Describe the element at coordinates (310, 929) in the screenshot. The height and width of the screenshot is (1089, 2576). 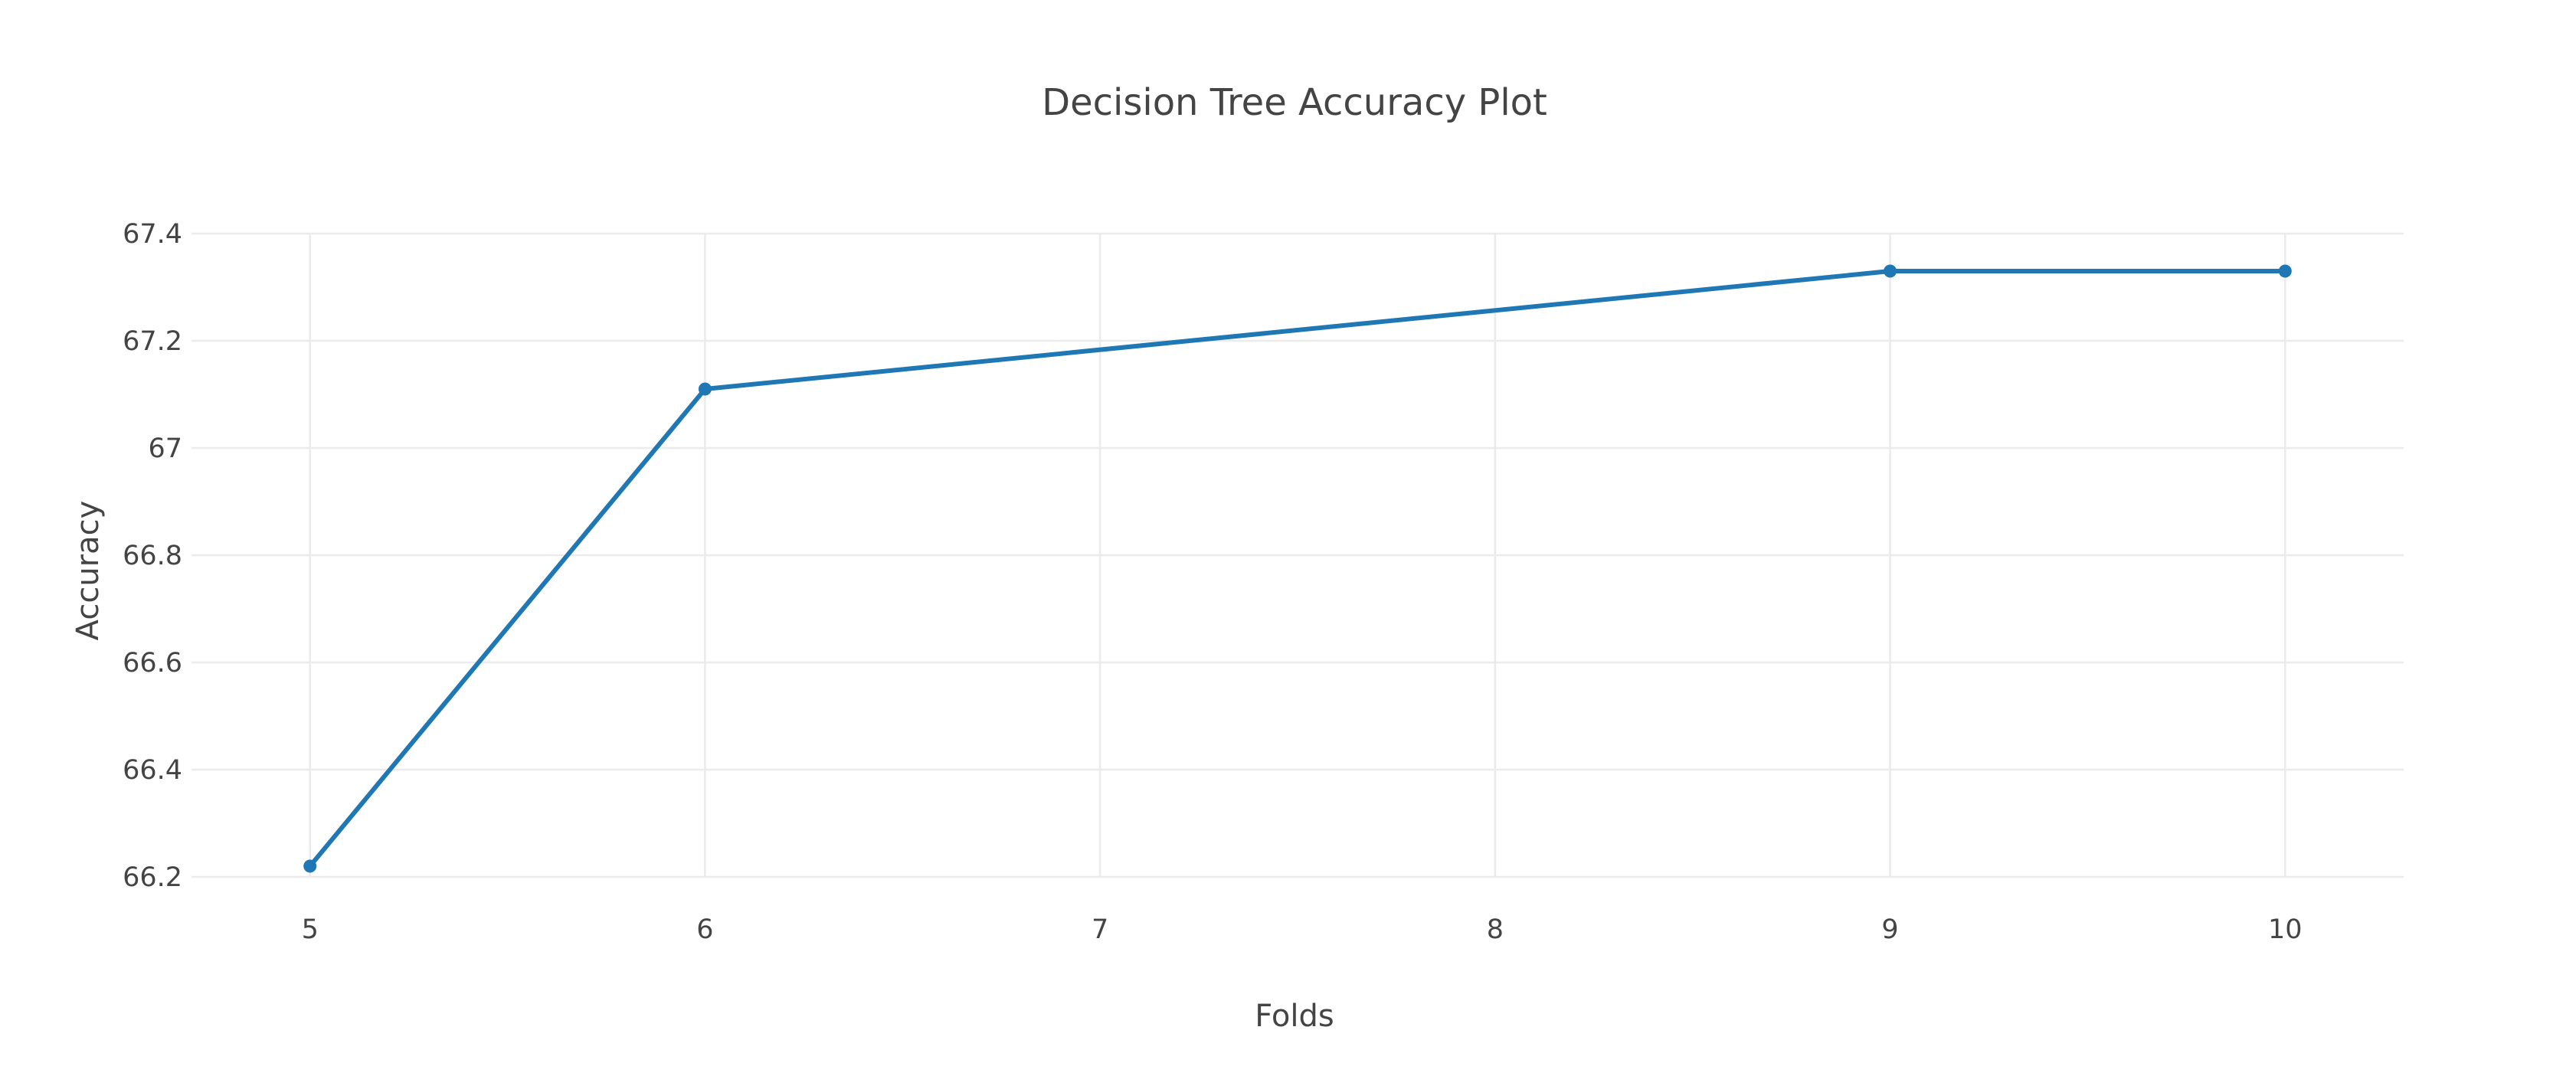
I see `x-tick-label-5: 5` at that location.